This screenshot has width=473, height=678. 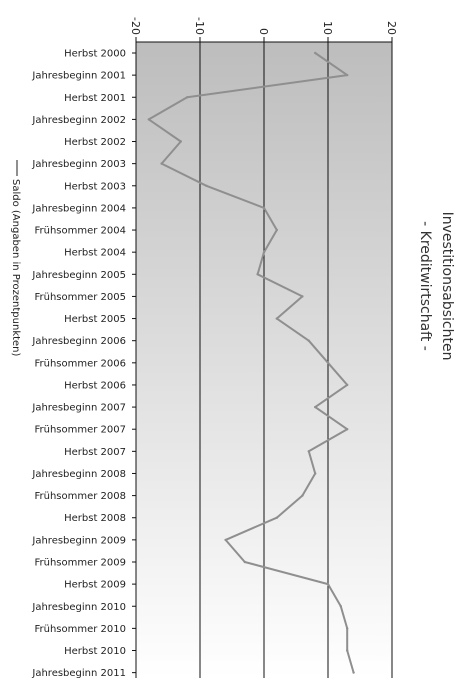 I want to click on category-label: Herbst 2008, so click(x=95, y=518).